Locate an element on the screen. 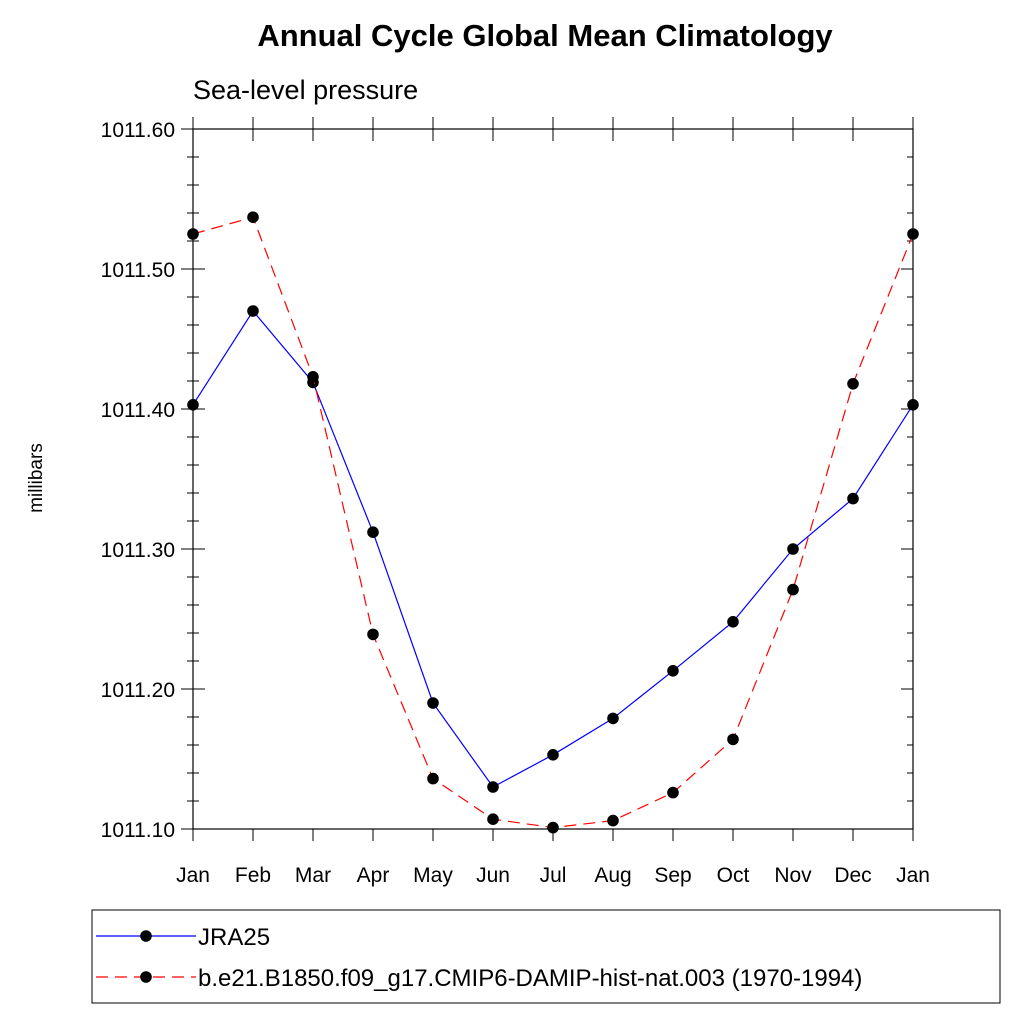 This screenshot has height=1024, width=1024. x-tick-label: Feb is located at coordinates (253, 875).